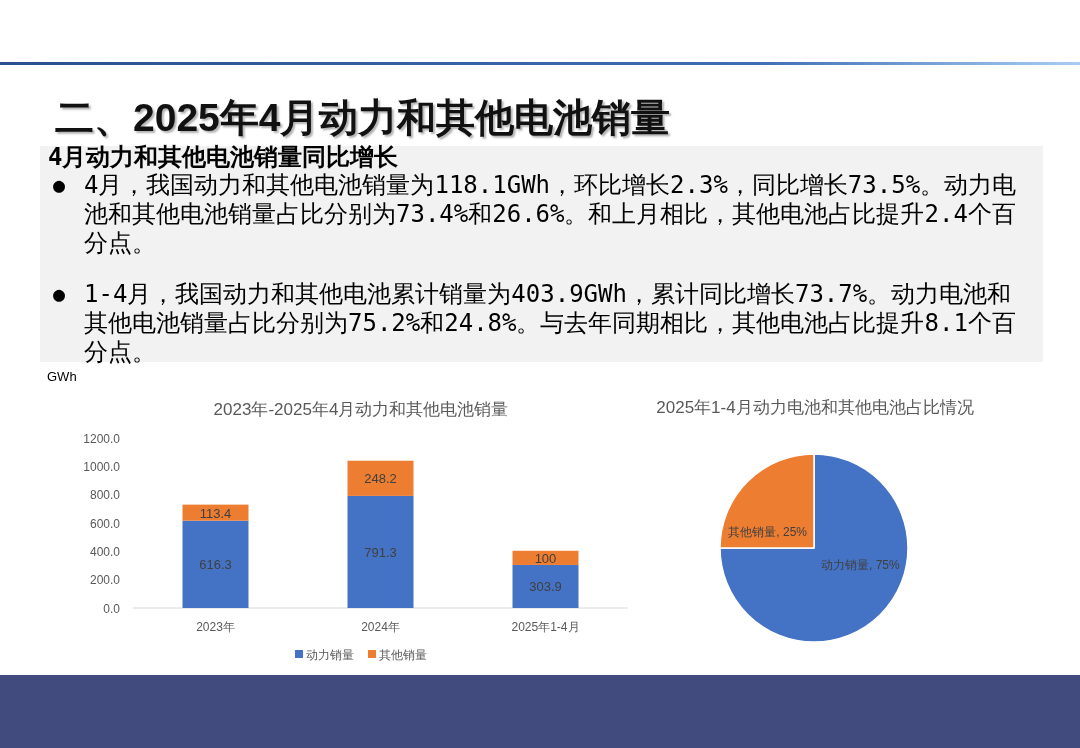 Image resolution: width=1080 pixels, height=748 pixels. Describe the element at coordinates (330, 654) in the screenshot. I see `legend-label: 动力销量` at that location.